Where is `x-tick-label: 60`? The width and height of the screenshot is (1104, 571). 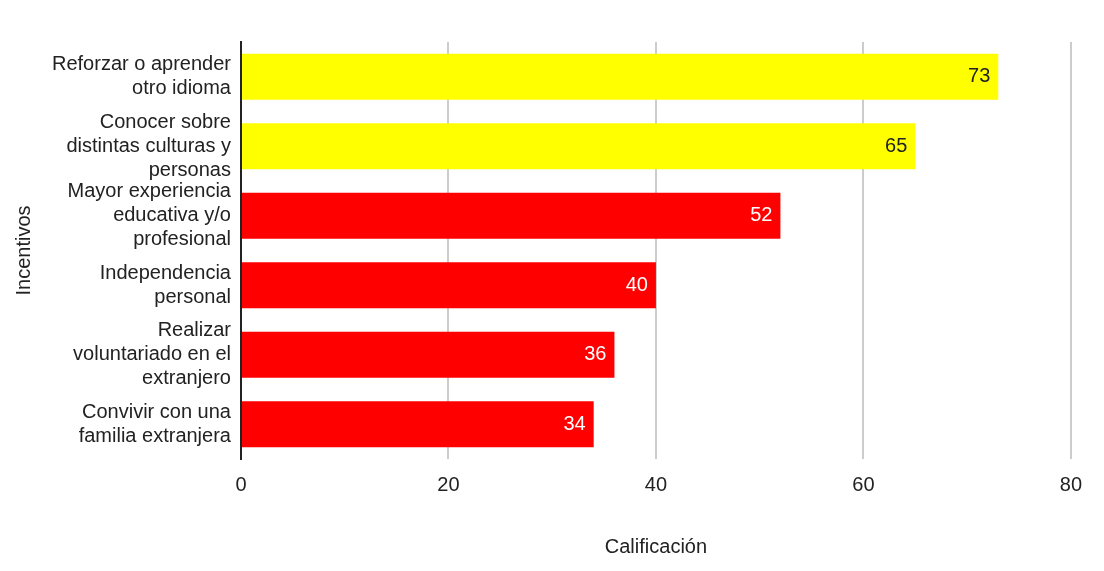
x-tick-label: 60 is located at coordinates (863, 483).